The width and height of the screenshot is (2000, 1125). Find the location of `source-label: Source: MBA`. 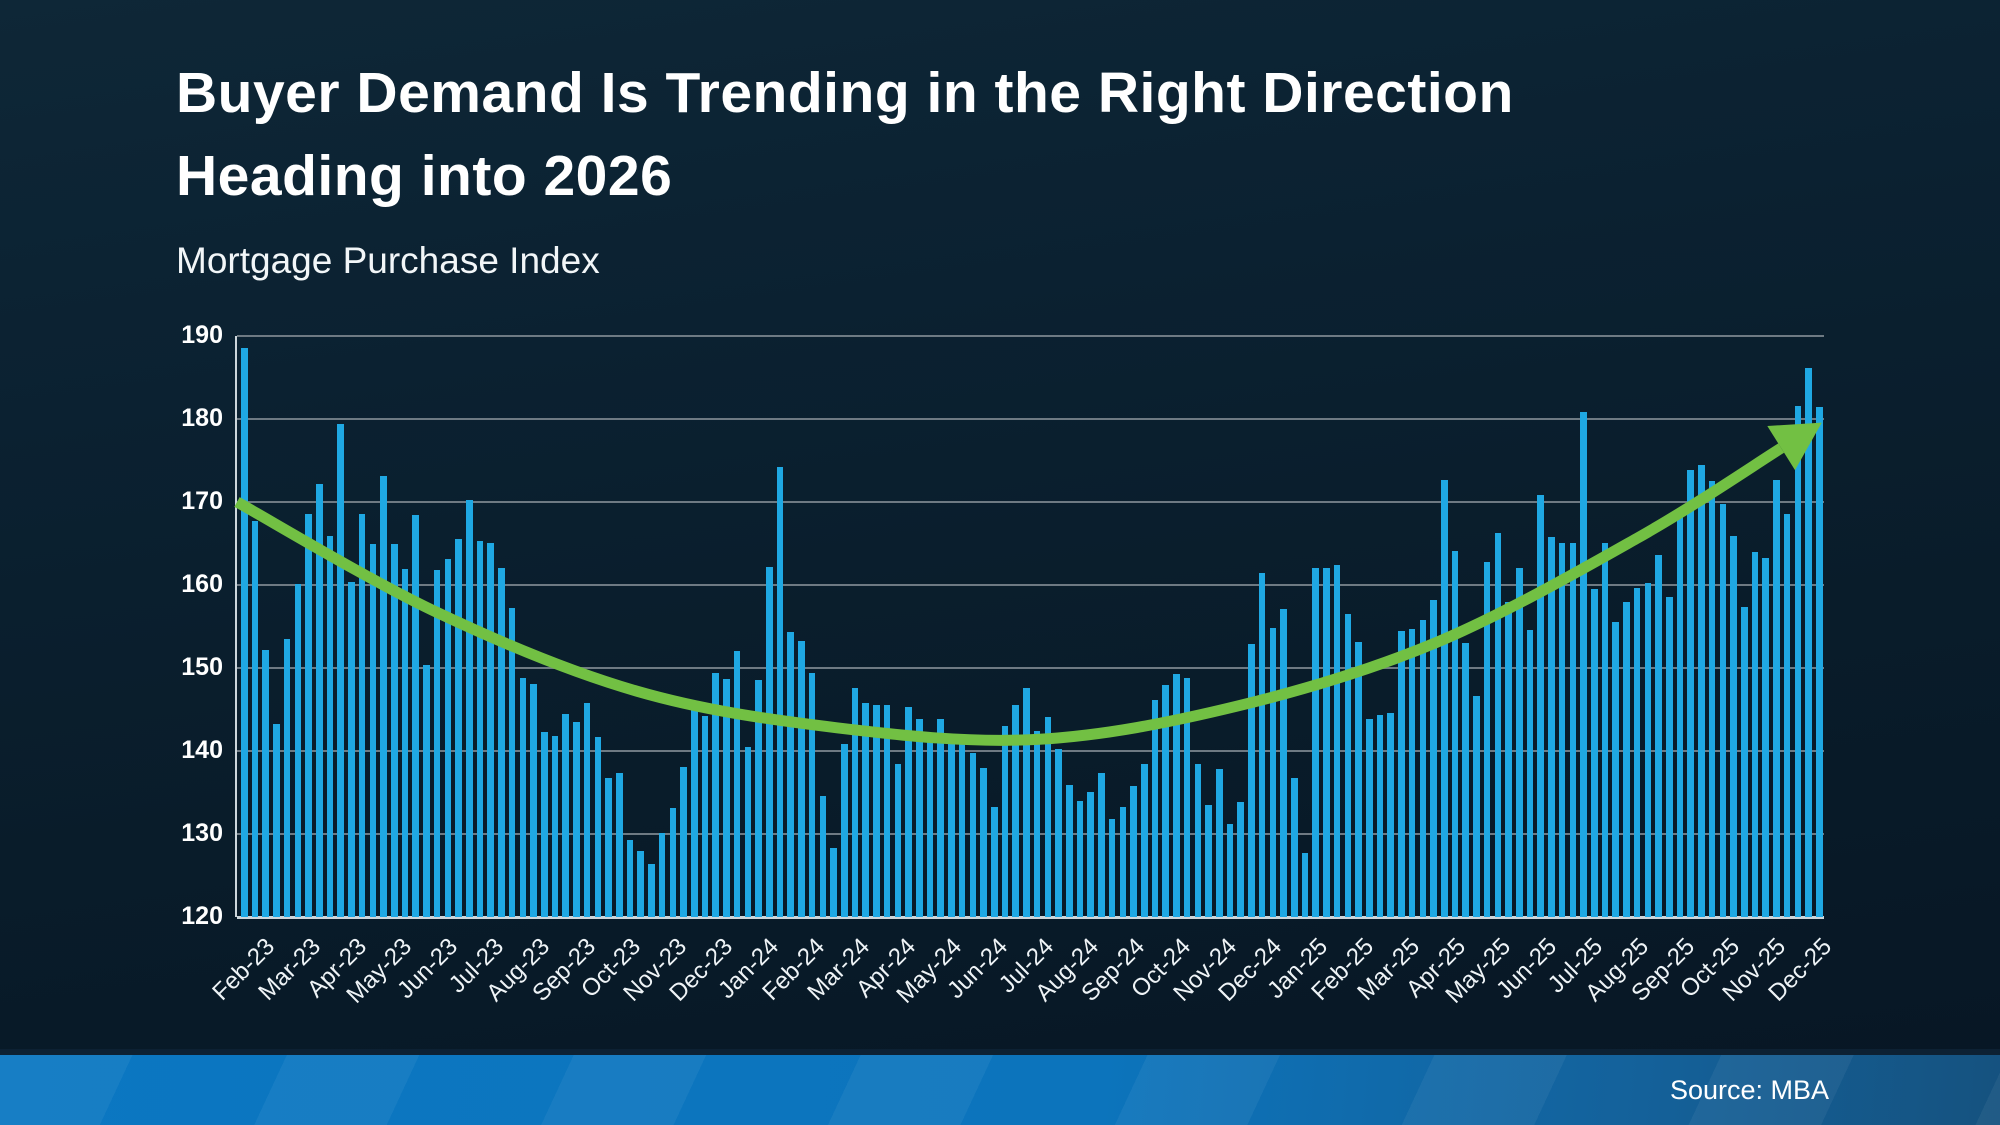

source-label: Source: MBA is located at coordinates (1749, 1090).